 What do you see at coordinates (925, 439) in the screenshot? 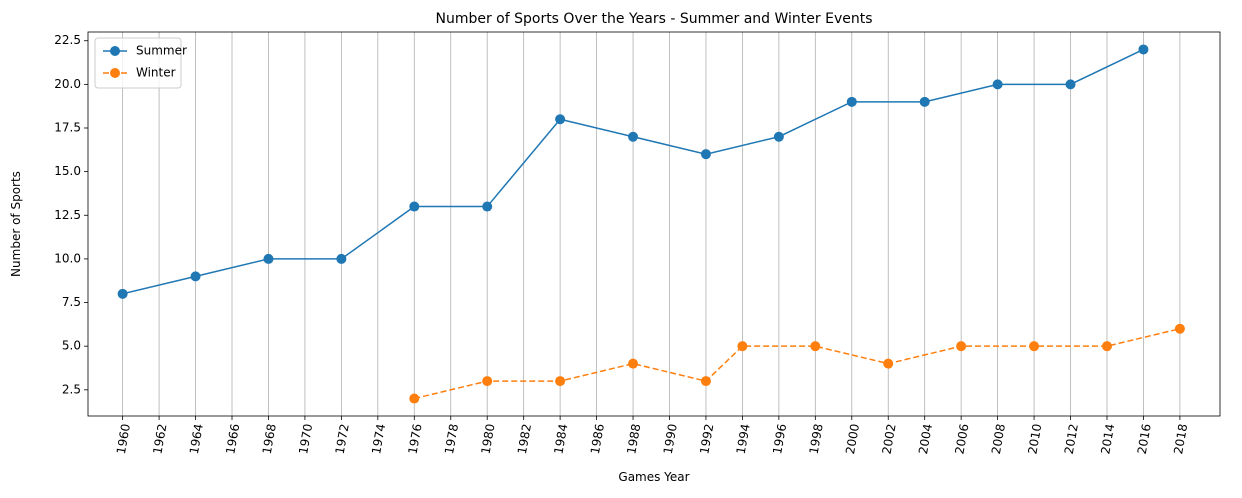
I see `x-tick-label: 2004` at bounding box center [925, 439].